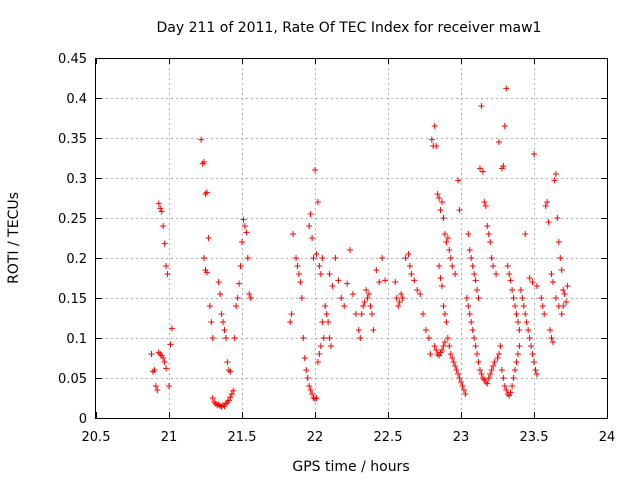 The height and width of the screenshot is (480, 640). I want to click on y-tick-label: 0.15, so click(72, 299).